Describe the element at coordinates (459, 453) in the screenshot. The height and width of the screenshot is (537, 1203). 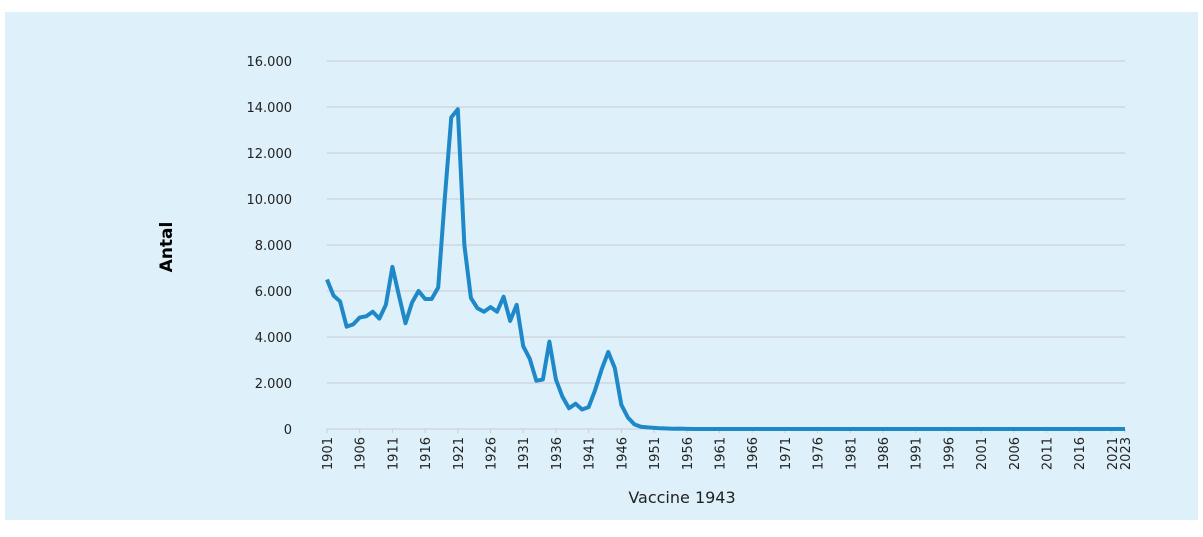
I see `x-tick-label: 1921` at that location.